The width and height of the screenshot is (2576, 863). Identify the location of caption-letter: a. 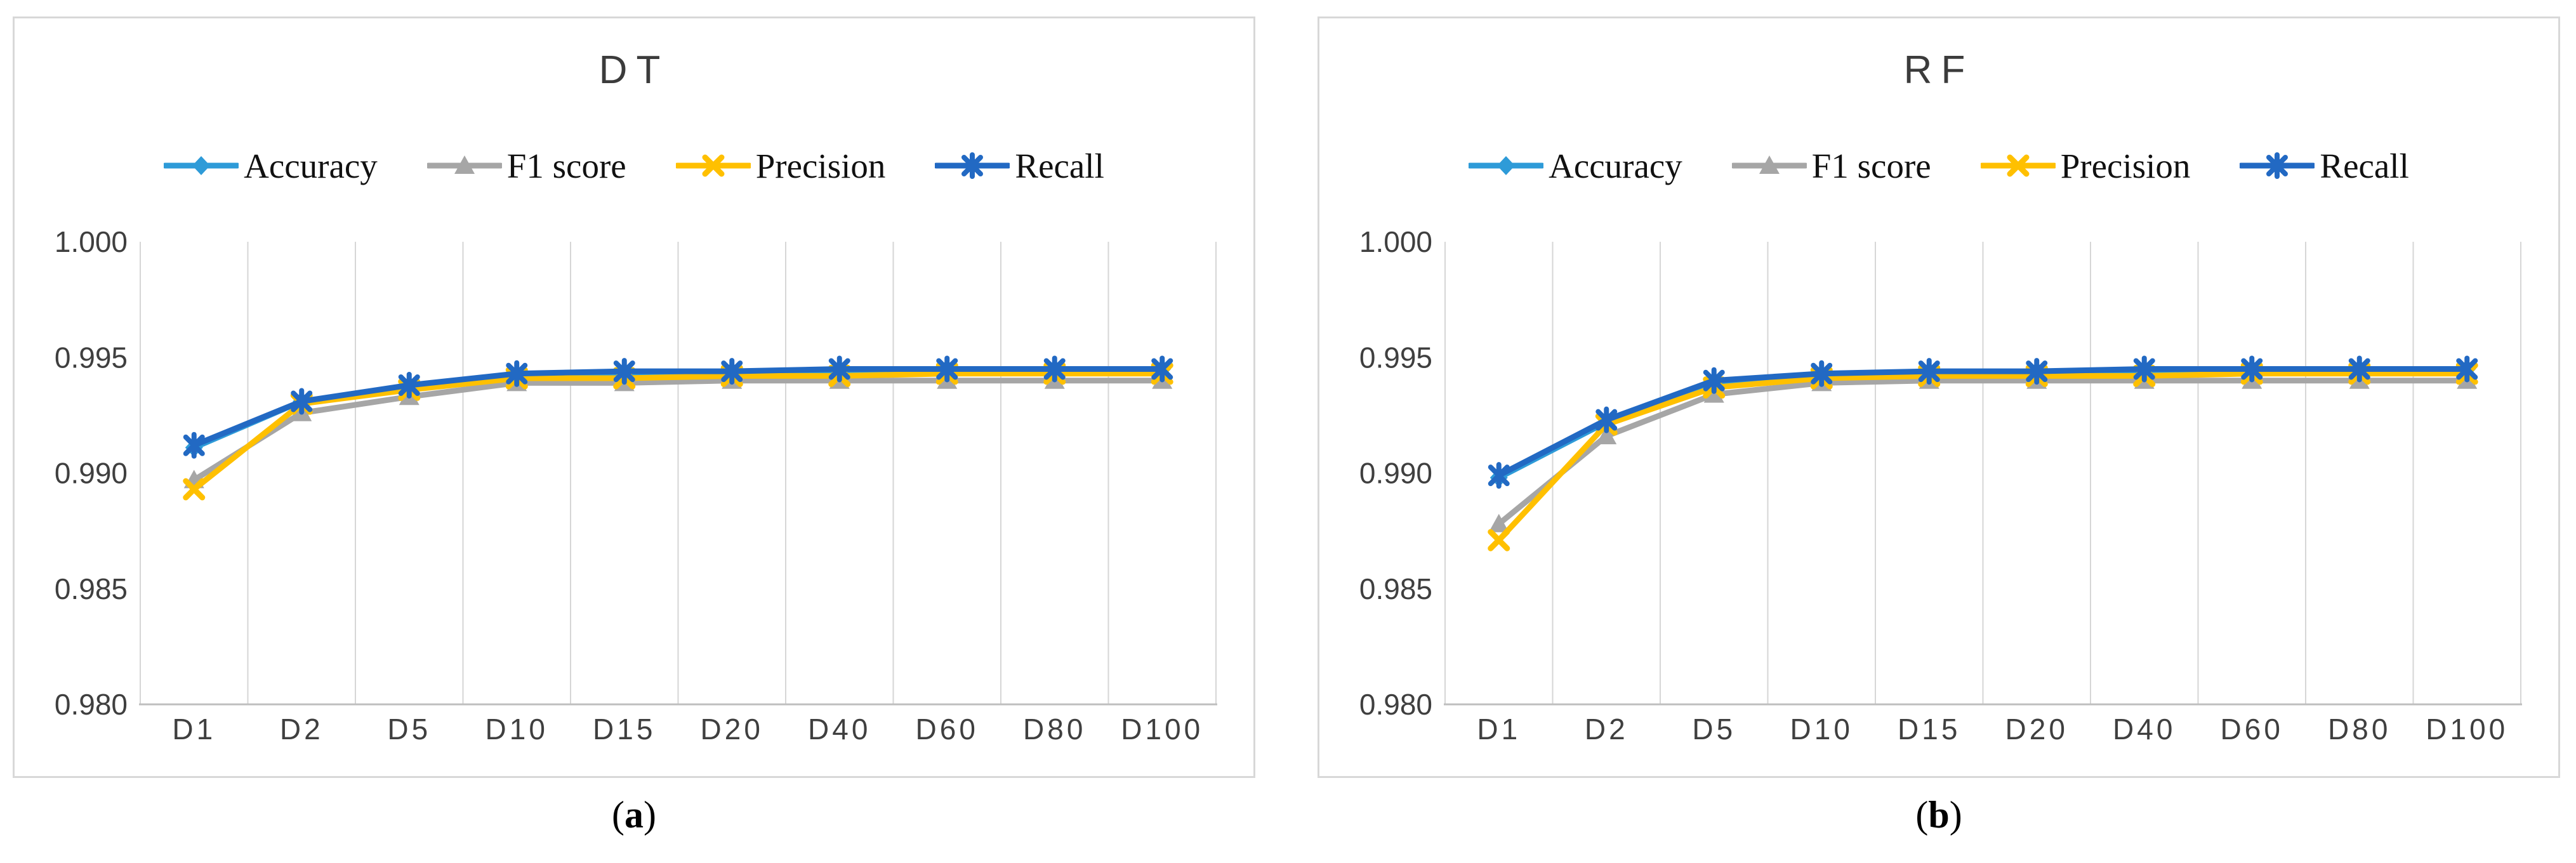
(634, 815).